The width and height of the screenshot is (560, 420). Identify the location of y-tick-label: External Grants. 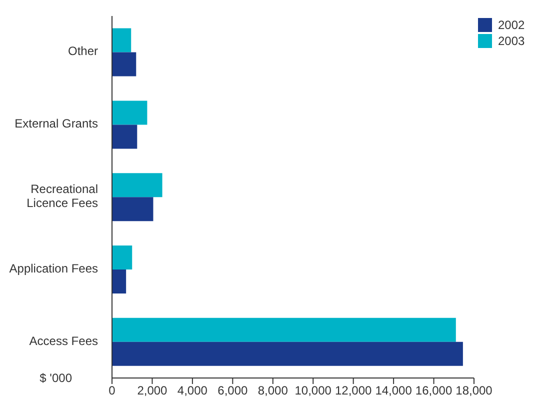
(56, 123).